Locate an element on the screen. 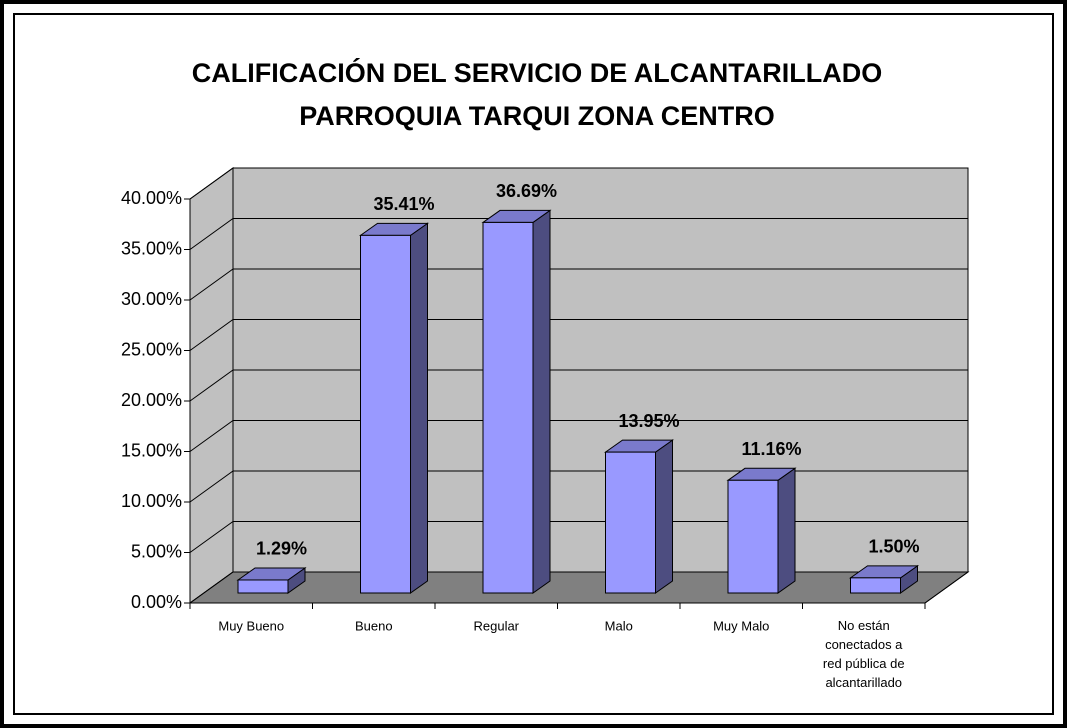 Image resolution: width=1067 pixels, height=728 pixels. y-tick-label: 5.00% is located at coordinates (156, 551).